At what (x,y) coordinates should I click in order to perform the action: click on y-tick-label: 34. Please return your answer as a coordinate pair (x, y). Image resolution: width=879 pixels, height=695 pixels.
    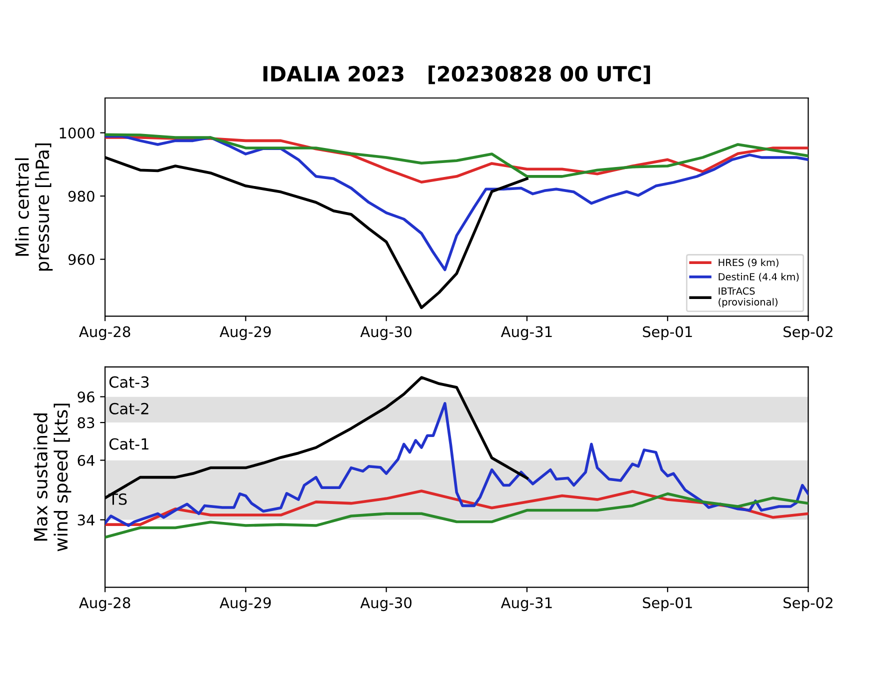
    Looking at the image, I should click on (86, 520).